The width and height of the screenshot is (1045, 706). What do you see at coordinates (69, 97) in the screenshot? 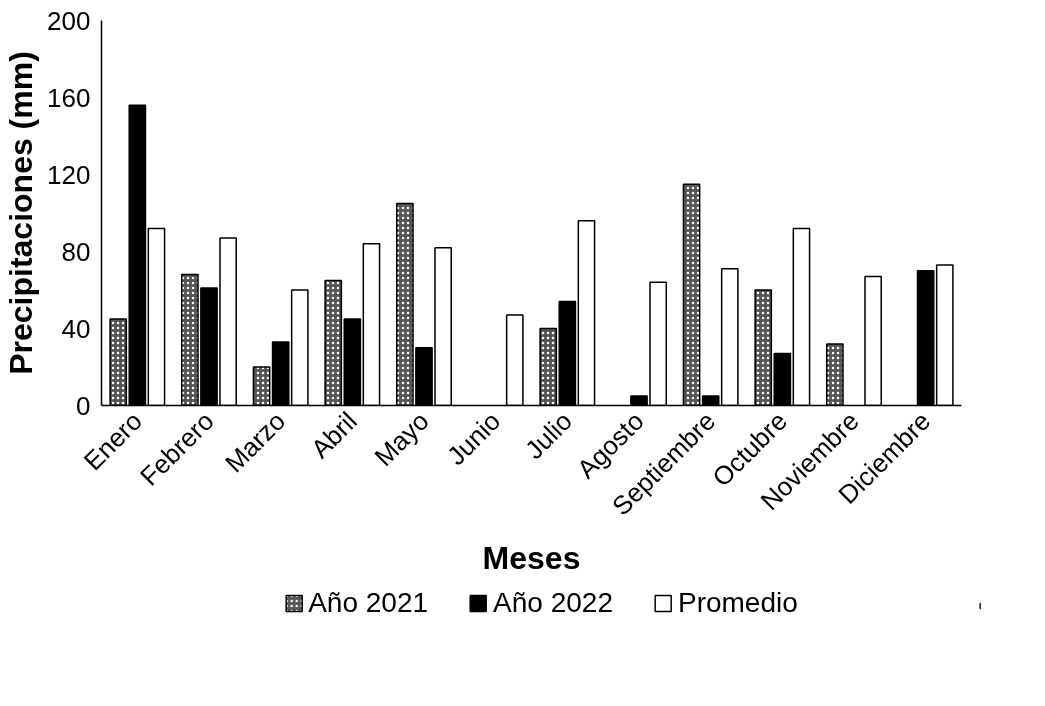
I see `y-tick-label: 160` at bounding box center [69, 97].